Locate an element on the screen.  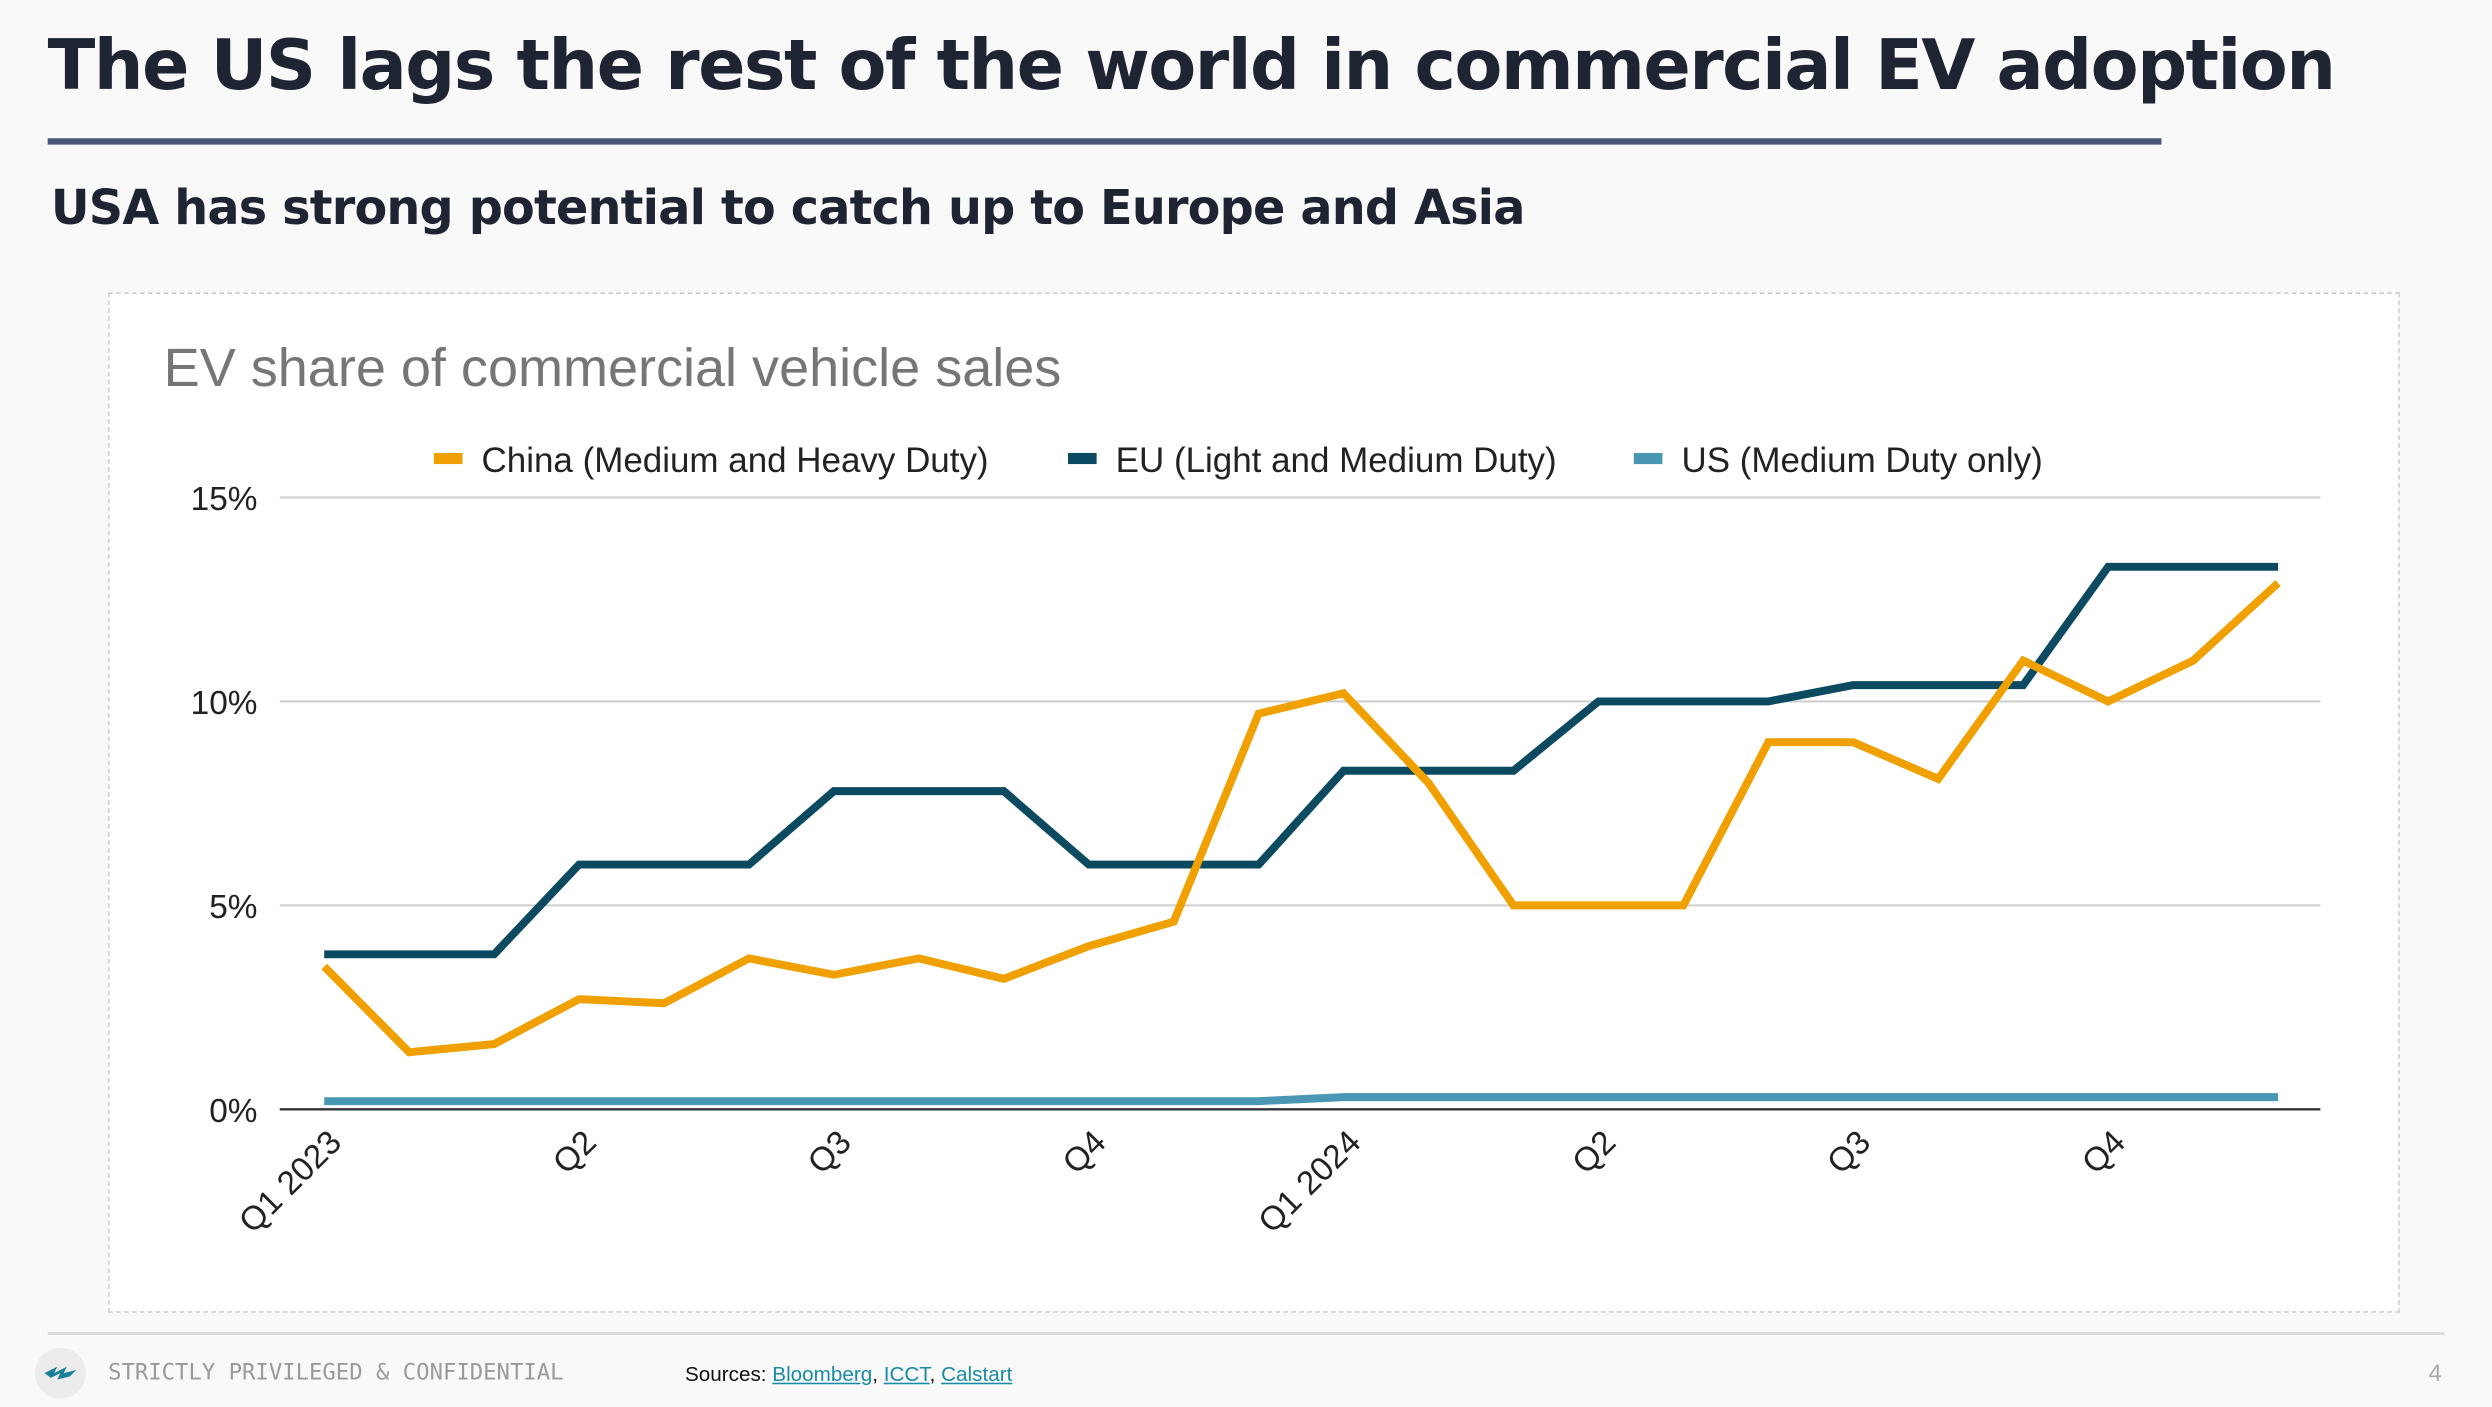
page-number: 4 is located at coordinates (2435, 1374).